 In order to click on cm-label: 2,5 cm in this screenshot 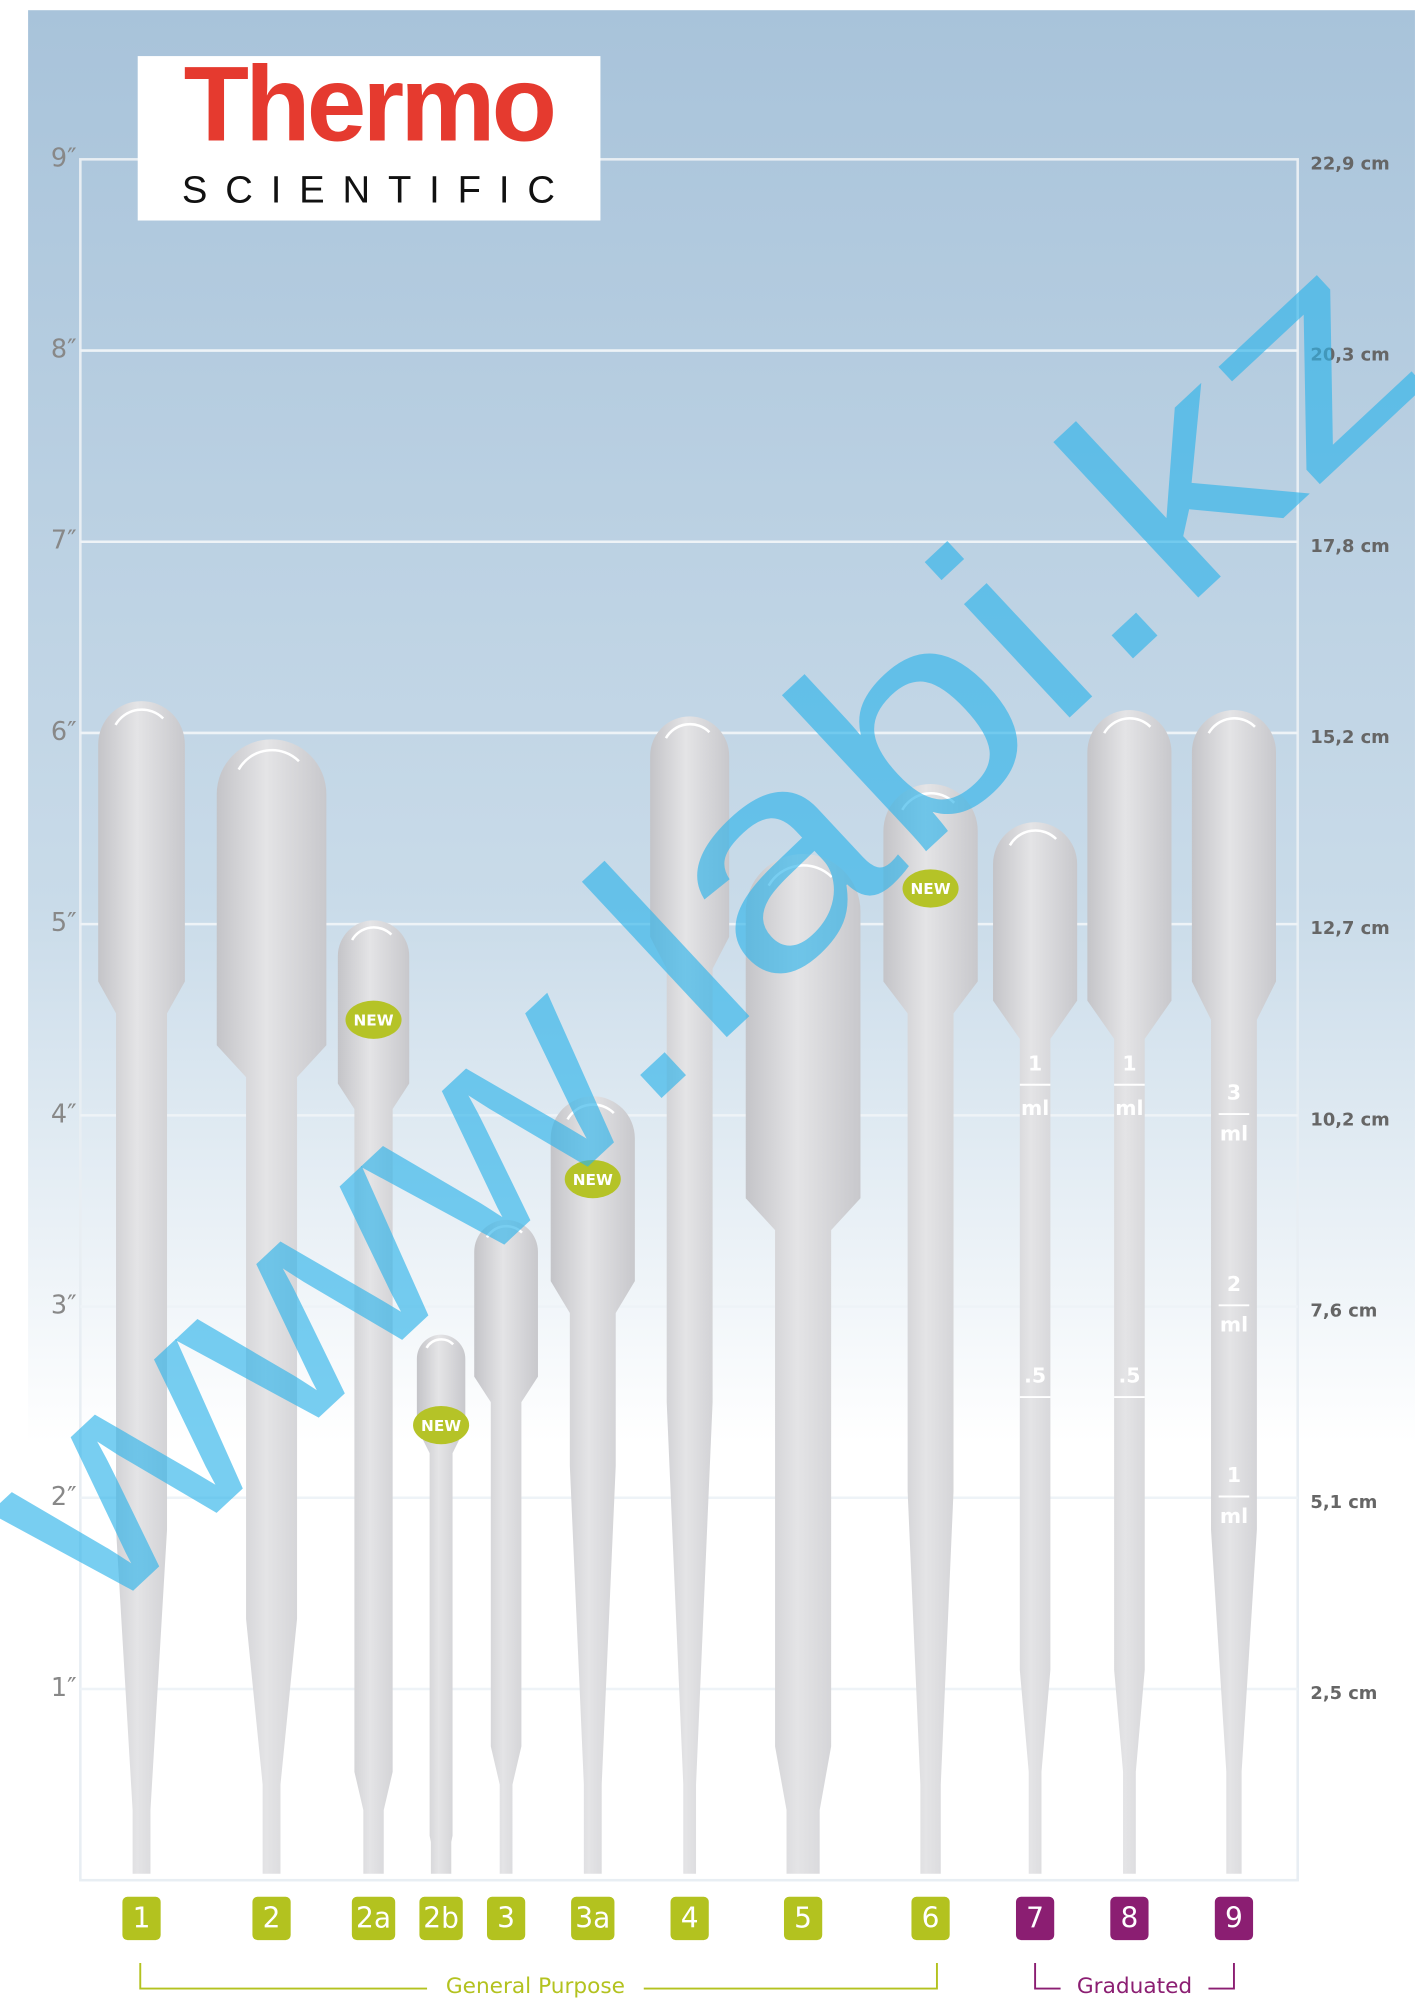, I will do `click(1343, 1693)`.